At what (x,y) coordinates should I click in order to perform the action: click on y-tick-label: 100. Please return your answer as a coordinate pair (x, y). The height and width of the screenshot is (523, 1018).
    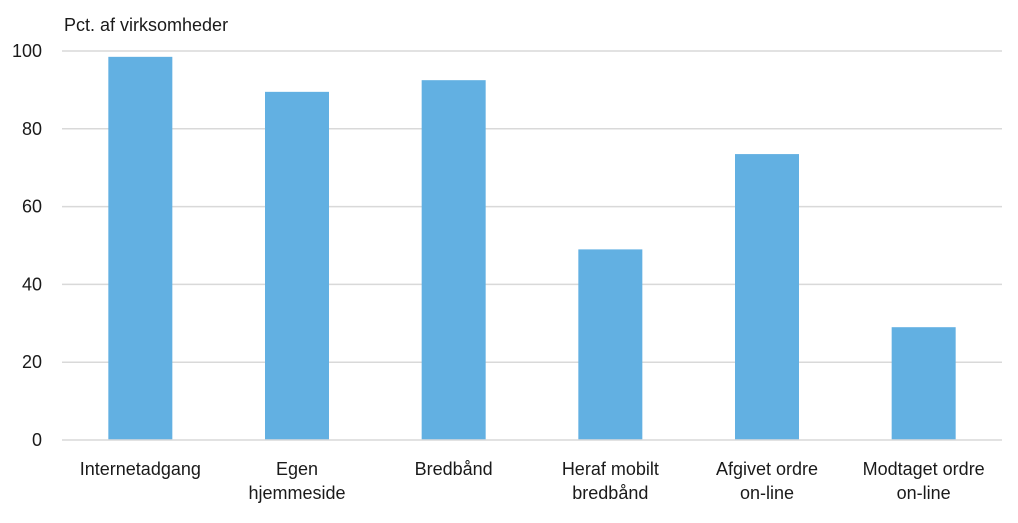
    Looking at the image, I should click on (27, 51).